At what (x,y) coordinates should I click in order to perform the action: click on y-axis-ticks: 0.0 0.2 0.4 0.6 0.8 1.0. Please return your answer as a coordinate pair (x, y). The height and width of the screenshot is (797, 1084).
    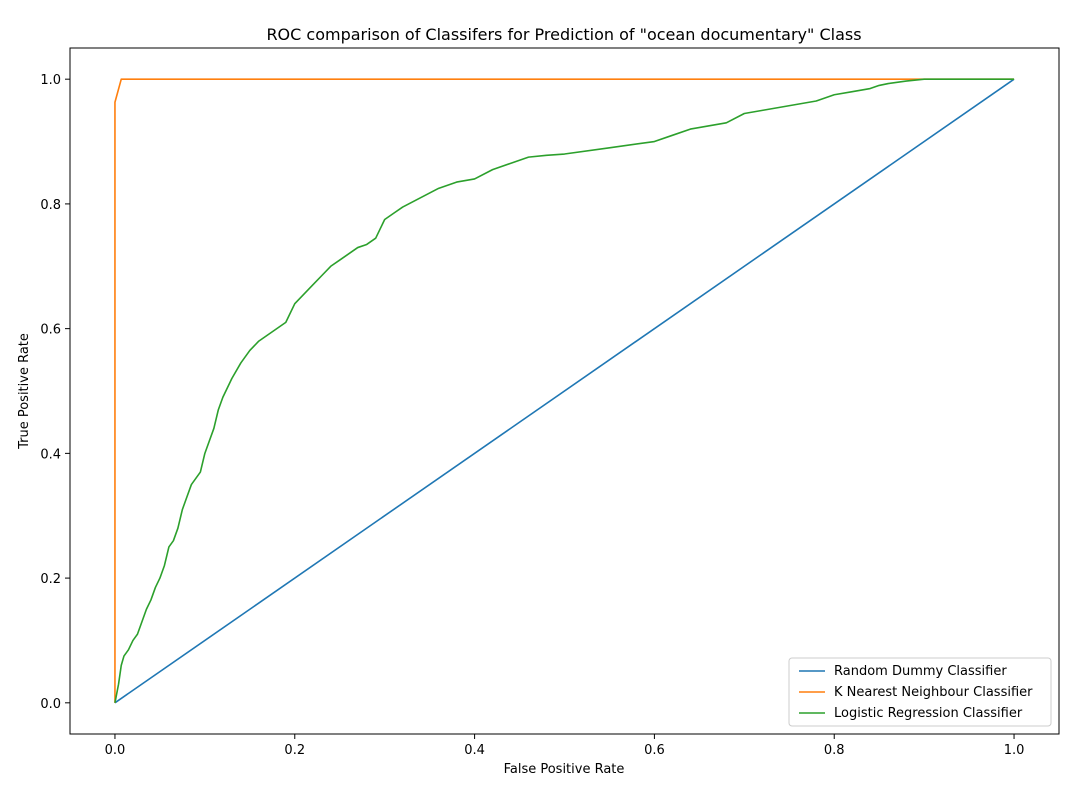
    Looking at the image, I should click on (55, 392).